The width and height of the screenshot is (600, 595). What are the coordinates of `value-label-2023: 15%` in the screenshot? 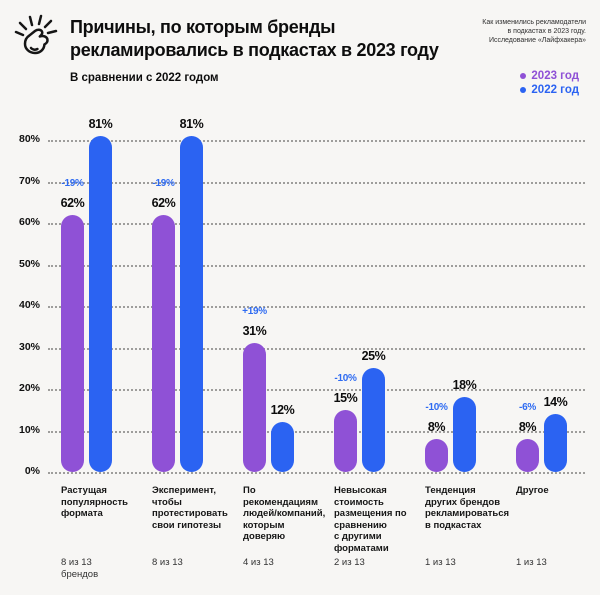 It's located at (345, 397).